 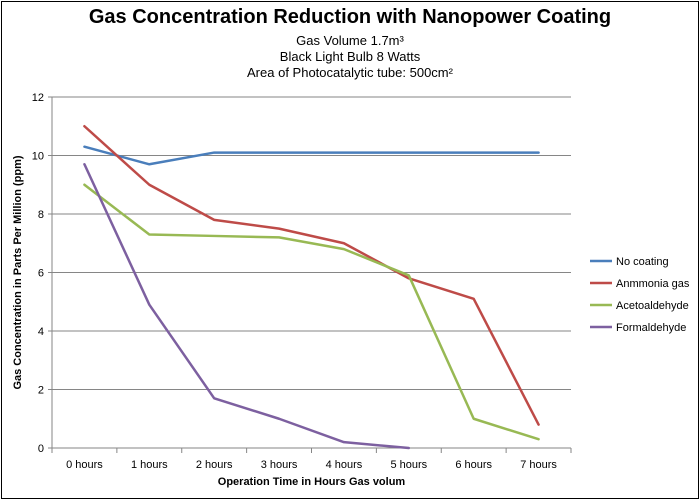 I want to click on x-tick-label: 4 hours, so click(x=344, y=465).